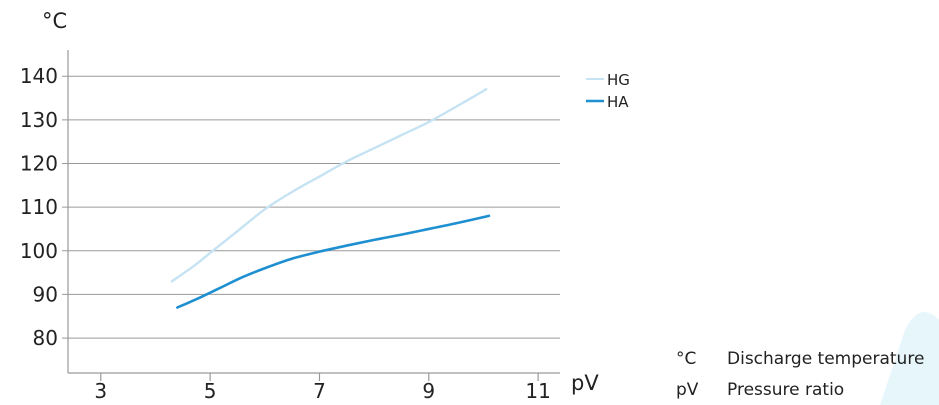  Describe the element at coordinates (39, 251) in the screenshot. I see `y-tick-label-100: 100` at that location.